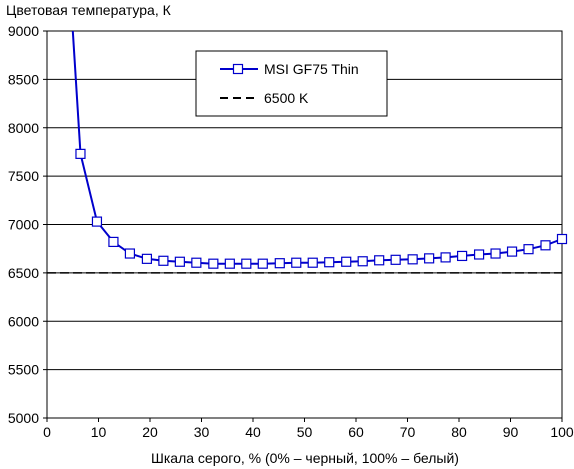  I want to click on y-tick-label: 5500, so click(23, 370).